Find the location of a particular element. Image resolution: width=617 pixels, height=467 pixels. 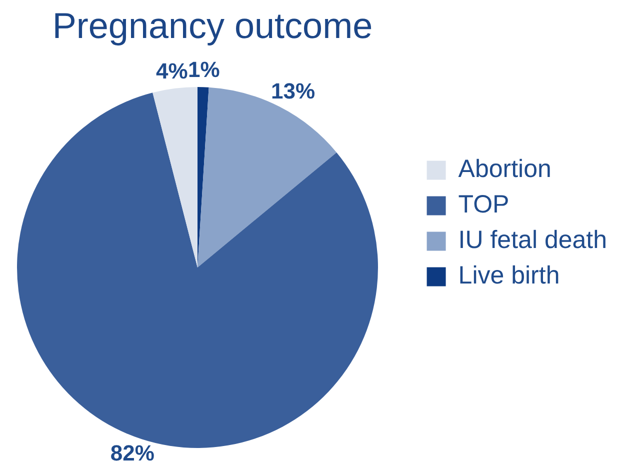

chart-title: Pregnancy outcome is located at coordinates (212, 25).